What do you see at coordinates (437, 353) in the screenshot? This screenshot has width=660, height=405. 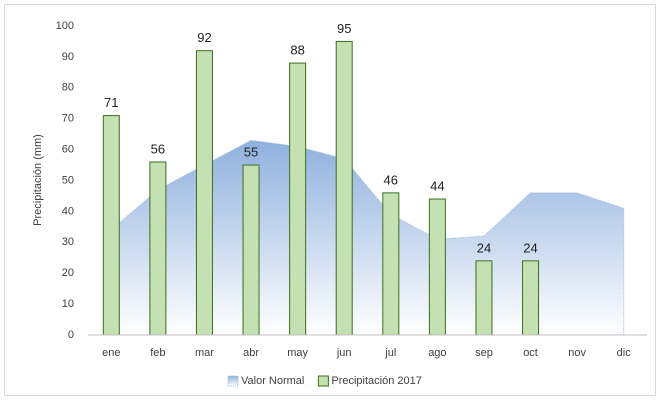 I see `x-tick-label: ago` at bounding box center [437, 353].